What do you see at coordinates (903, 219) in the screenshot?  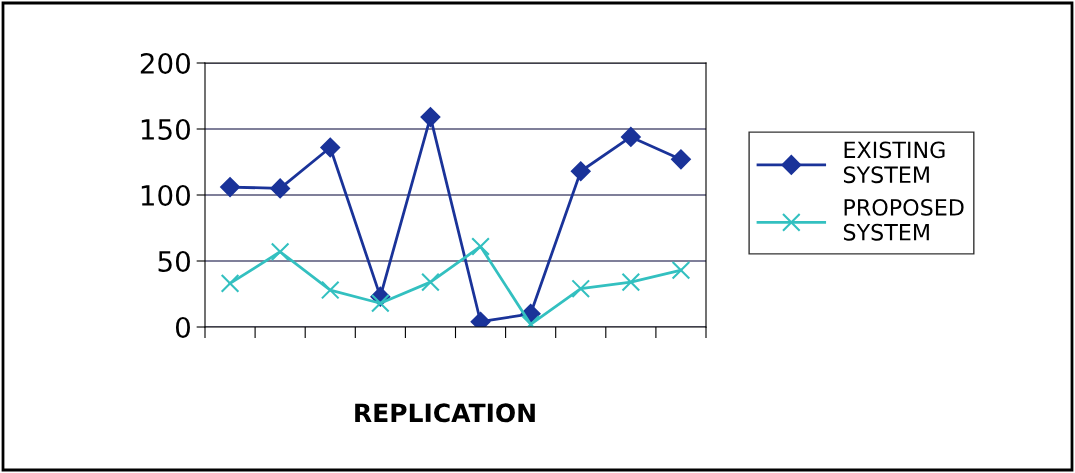 I see `legend-label: PROPOSED SYSTEM` at bounding box center [903, 219].